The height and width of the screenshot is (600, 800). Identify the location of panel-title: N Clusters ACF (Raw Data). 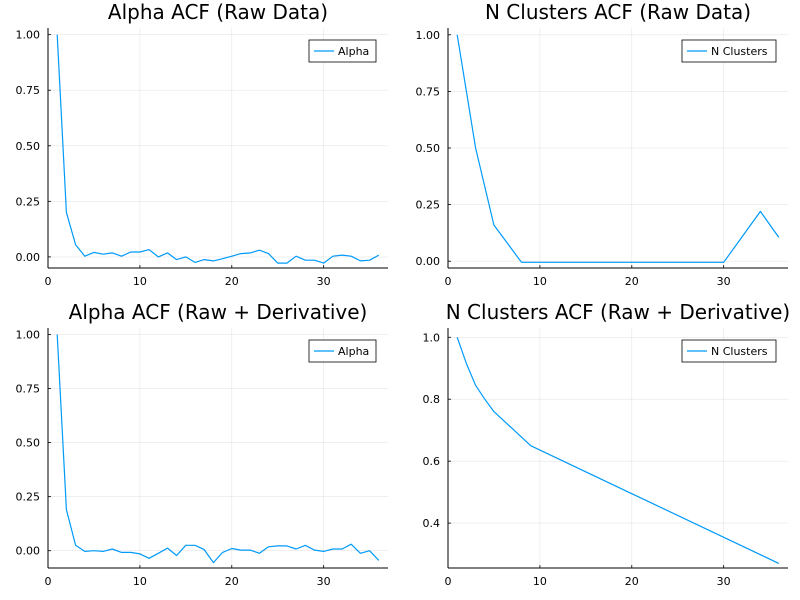
(618, 12).